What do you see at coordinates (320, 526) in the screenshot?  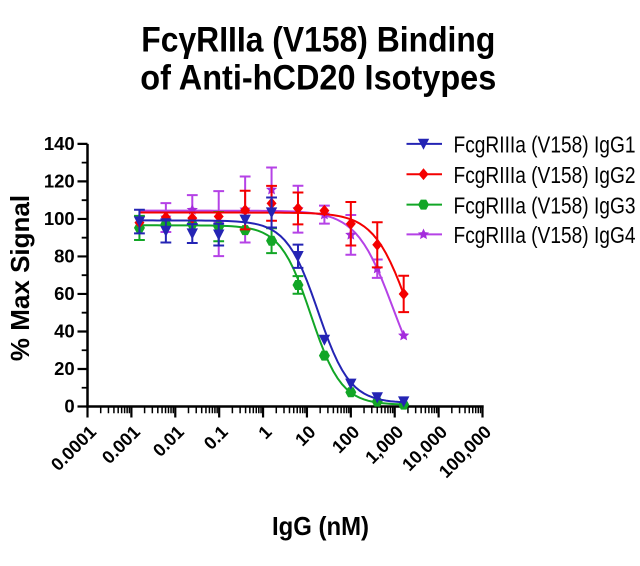 I see `svg-text: IgG (nM)` at bounding box center [320, 526].